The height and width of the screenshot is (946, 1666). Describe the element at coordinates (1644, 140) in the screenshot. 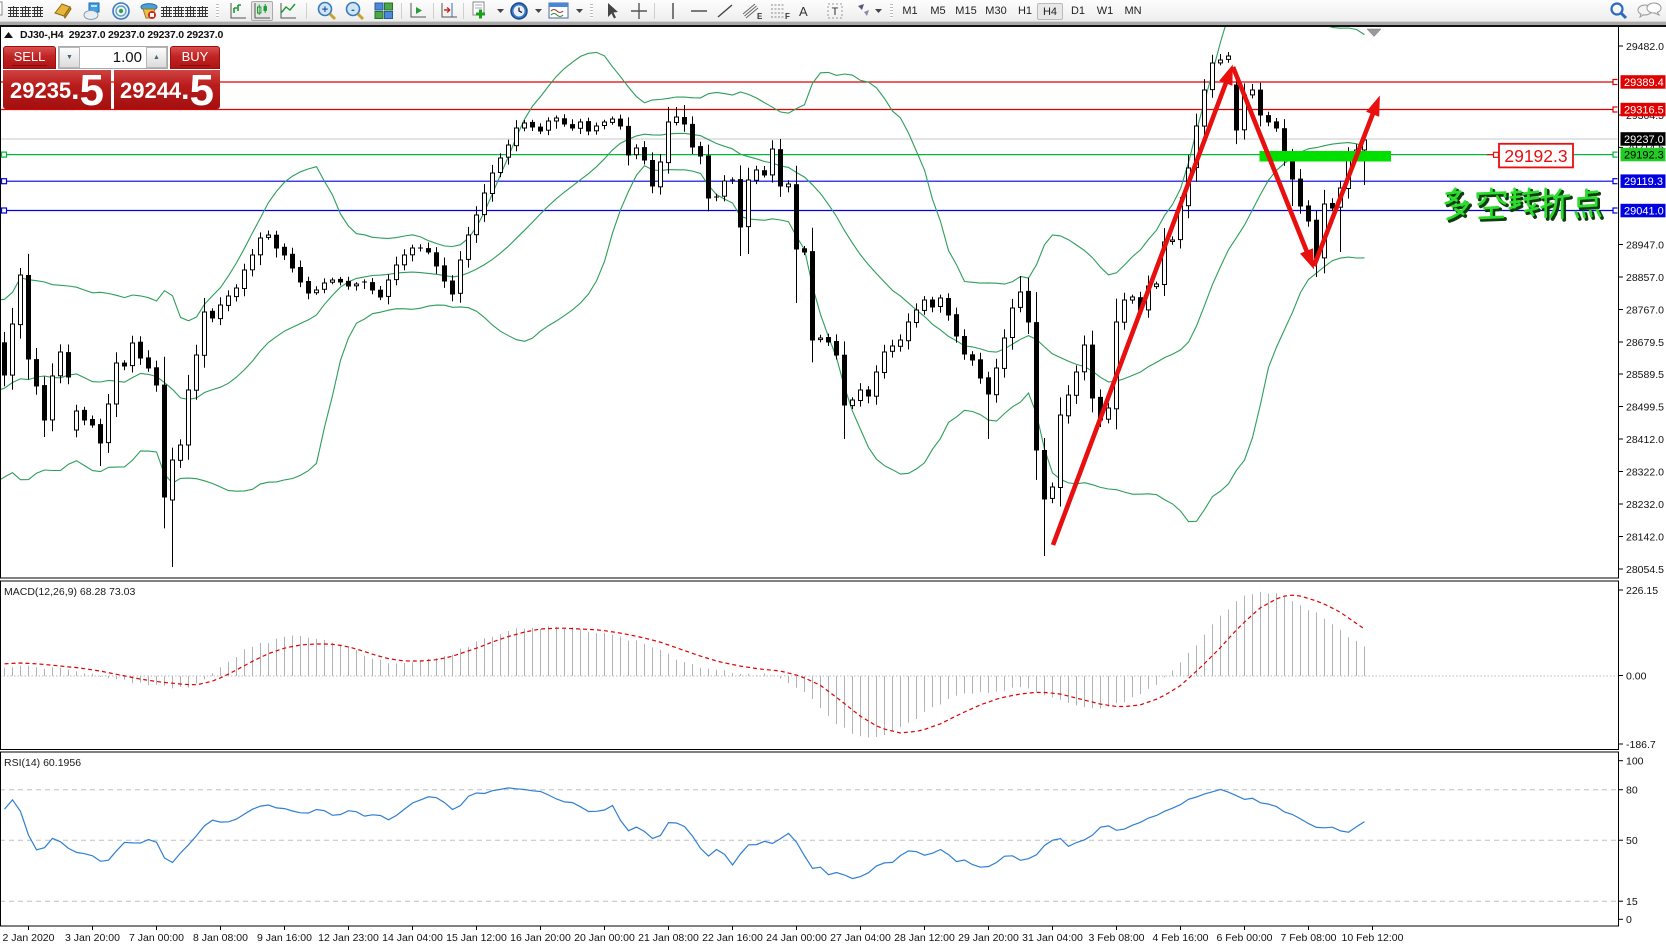

I see `svg-text: 29237.0` at that location.